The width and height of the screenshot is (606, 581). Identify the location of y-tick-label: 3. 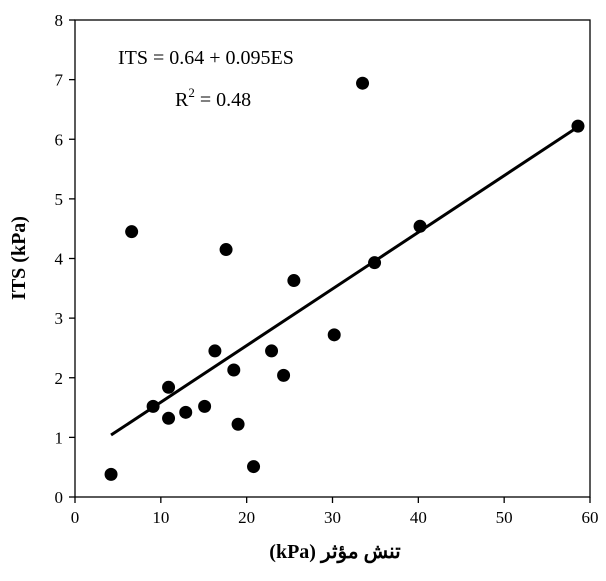
(59, 318).